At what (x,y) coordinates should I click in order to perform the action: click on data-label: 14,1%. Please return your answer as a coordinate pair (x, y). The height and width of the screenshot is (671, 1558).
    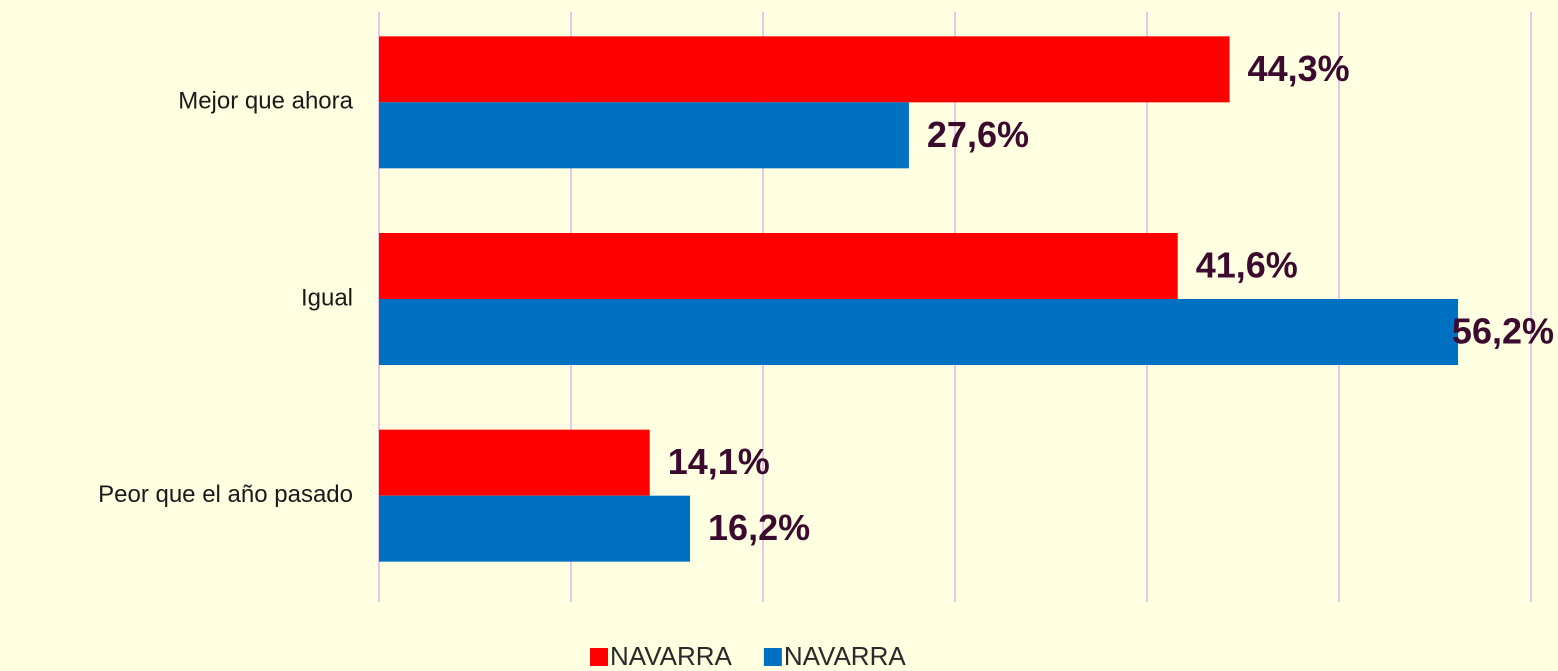
    Looking at the image, I should click on (719, 461).